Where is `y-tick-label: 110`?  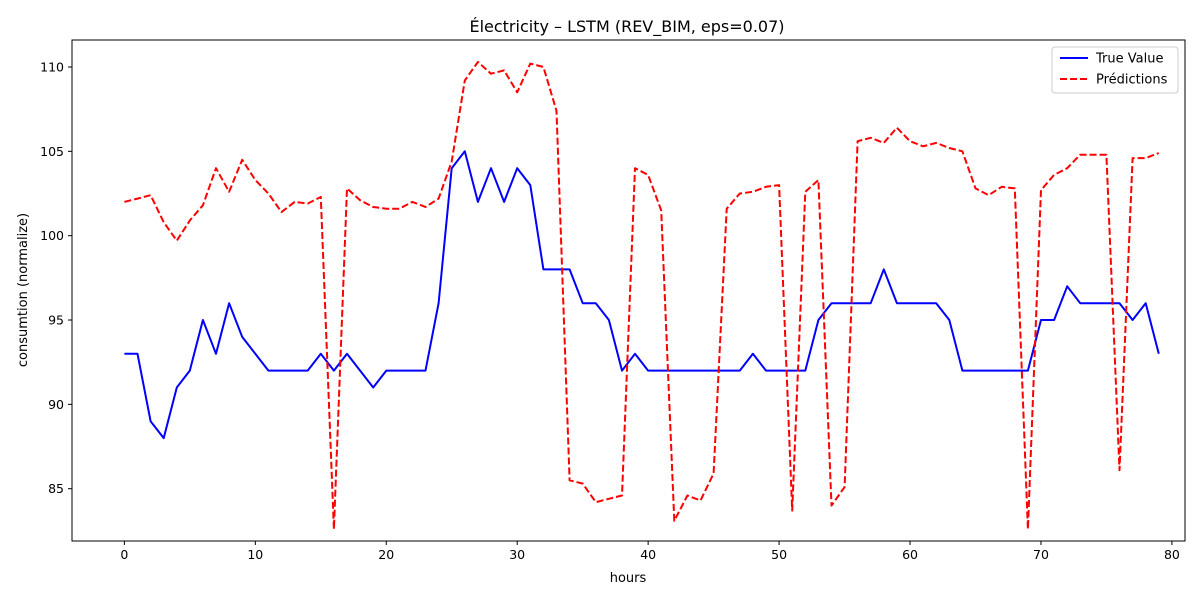 y-tick-label: 110 is located at coordinates (52, 66).